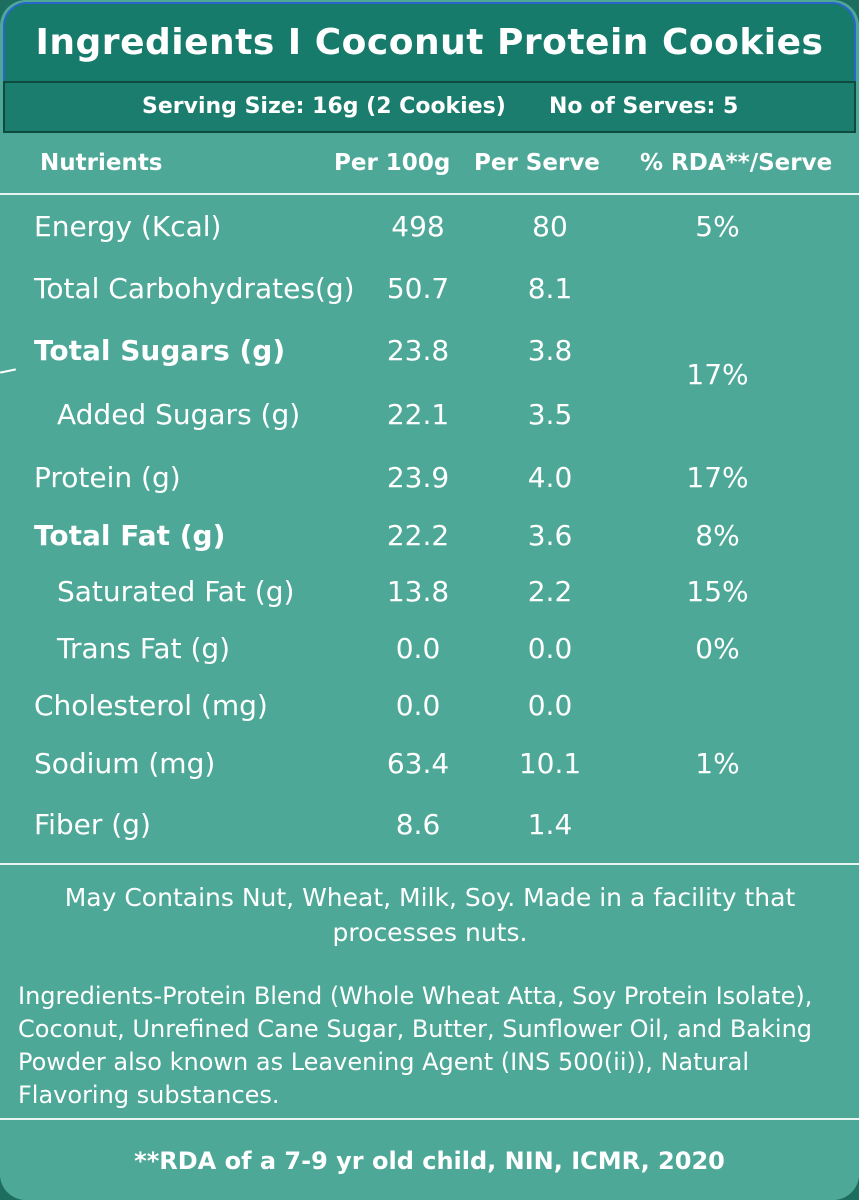 The width and height of the screenshot is (859, 1200). What do you see at coordinates (550, 763) in the screenshot?
I see `per-serve-value: 10.1` at bounding box center [550, 763].